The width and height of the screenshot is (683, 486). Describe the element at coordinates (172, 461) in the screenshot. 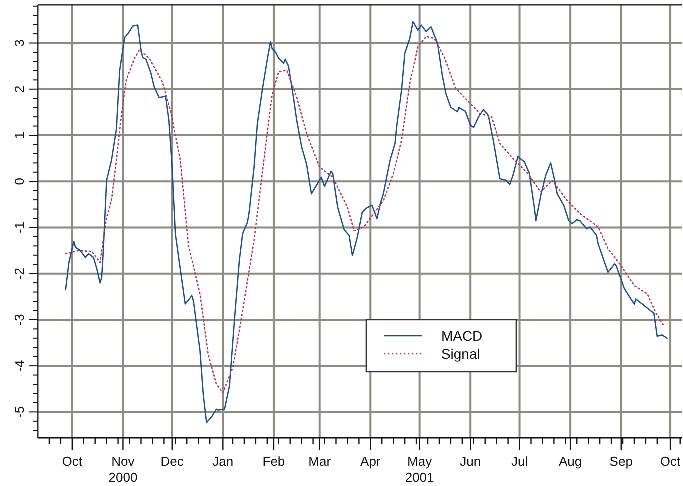

I see `x-tick-label: Dec` at that location.